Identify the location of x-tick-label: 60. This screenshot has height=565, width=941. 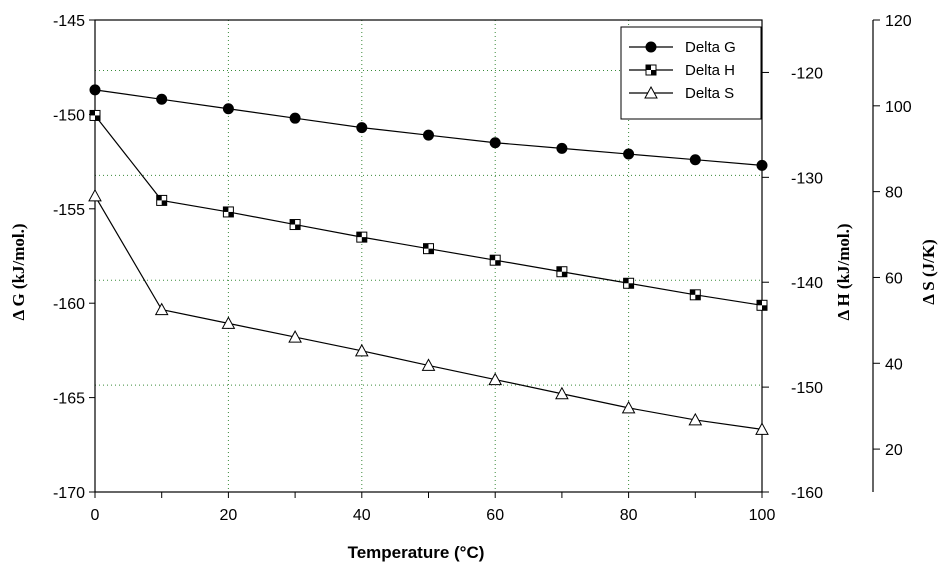
(495, 515).